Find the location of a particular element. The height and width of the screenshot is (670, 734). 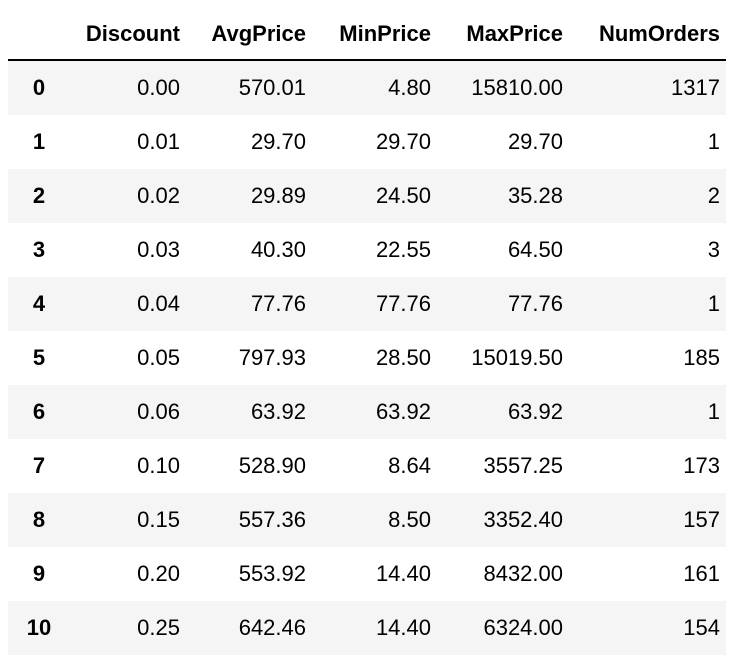

cell-avgprice: 29.70 is located at coordinates (278, 141).